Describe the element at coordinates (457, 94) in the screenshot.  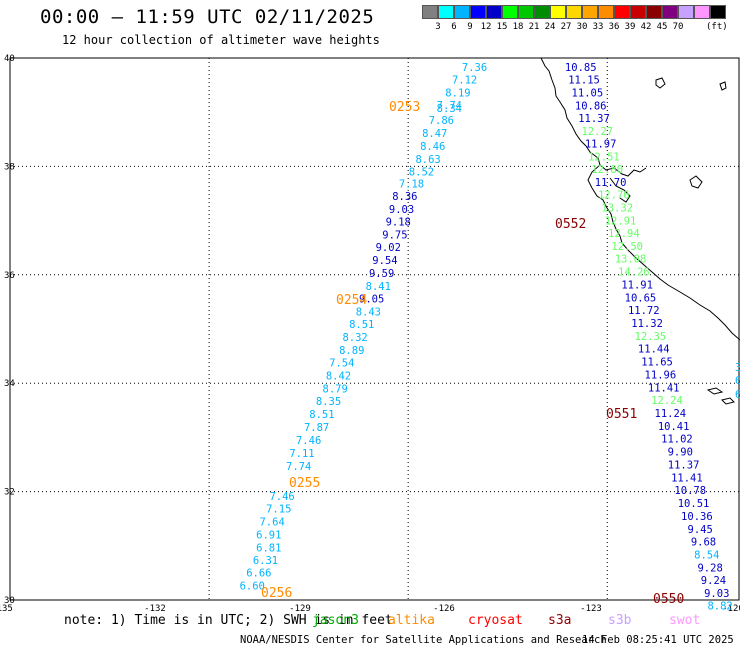
I see `wave-height-point: 8.19` at that location.